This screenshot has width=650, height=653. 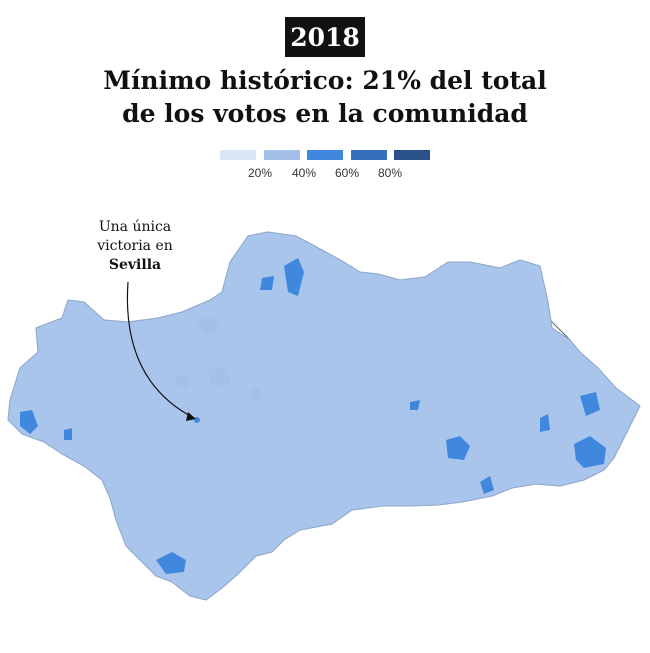 I want to click on sevilla-annotation: Una única victoria en Sevilla, so click(x=135, y=246).